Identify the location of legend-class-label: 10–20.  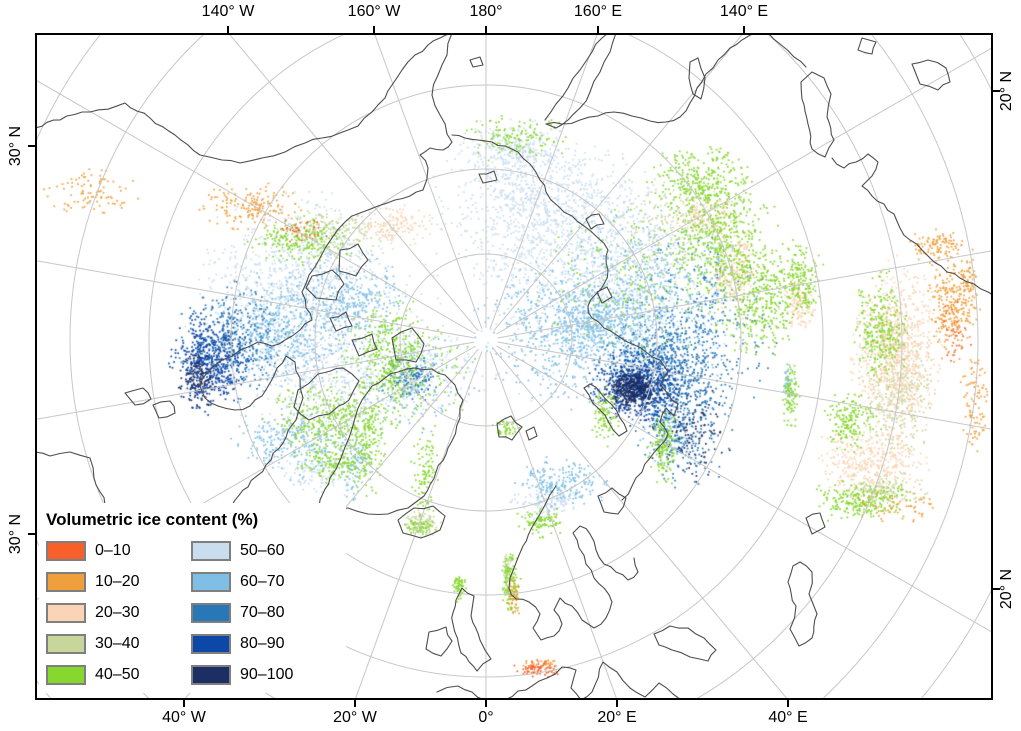
(117, 581).